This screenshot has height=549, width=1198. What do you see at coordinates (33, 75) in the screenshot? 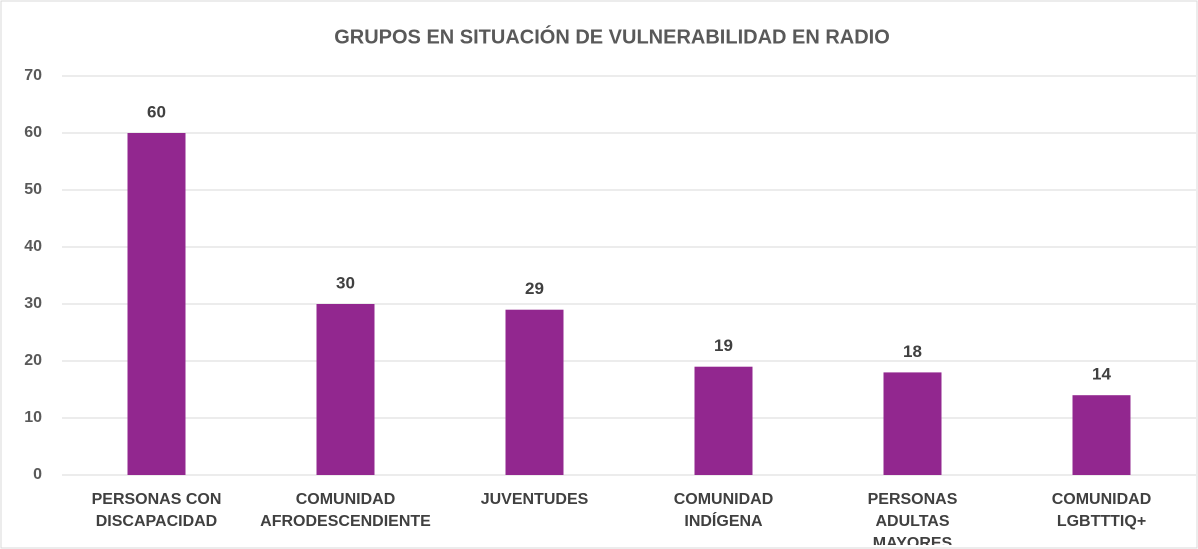
I see `y-tick-label: 70` at bounding box center [33, 75].